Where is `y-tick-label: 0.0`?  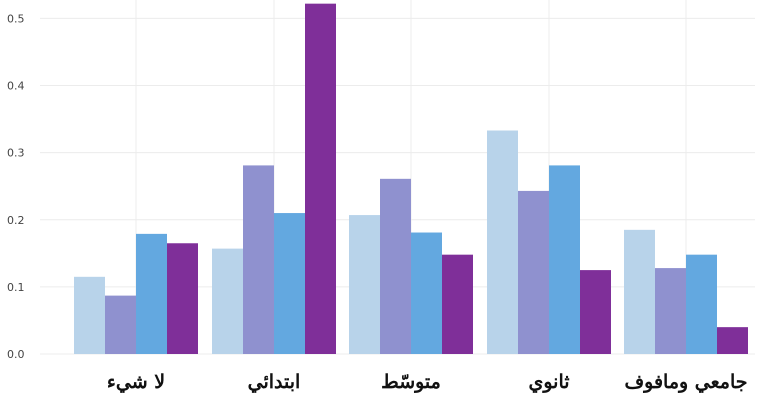 y-tick-label: 0.0 is located at coordinates (16, 354).